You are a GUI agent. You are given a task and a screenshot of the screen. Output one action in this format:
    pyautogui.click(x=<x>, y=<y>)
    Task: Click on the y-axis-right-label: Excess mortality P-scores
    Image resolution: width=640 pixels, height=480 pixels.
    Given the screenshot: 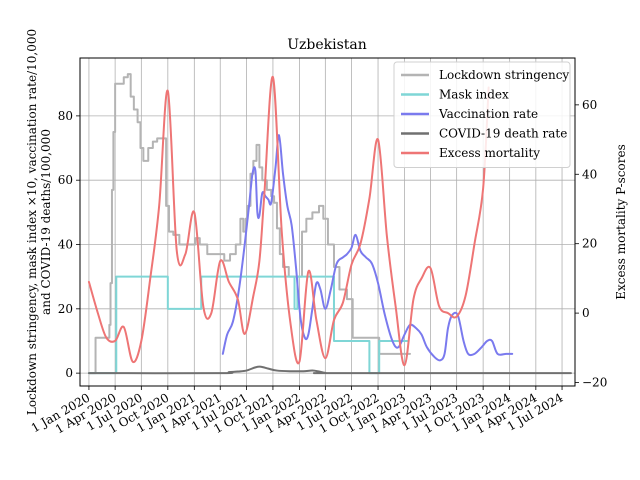 What is the action you would take?
    pyautogui.click(x=621, y=221)
    